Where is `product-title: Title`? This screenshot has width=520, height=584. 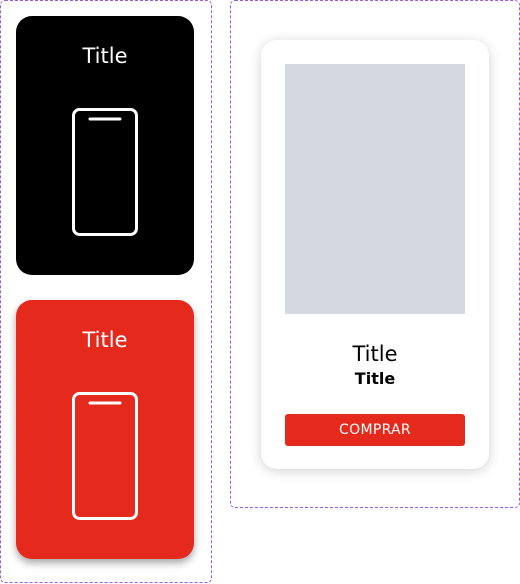 product-title: Title is located at coordinates (375, 354).